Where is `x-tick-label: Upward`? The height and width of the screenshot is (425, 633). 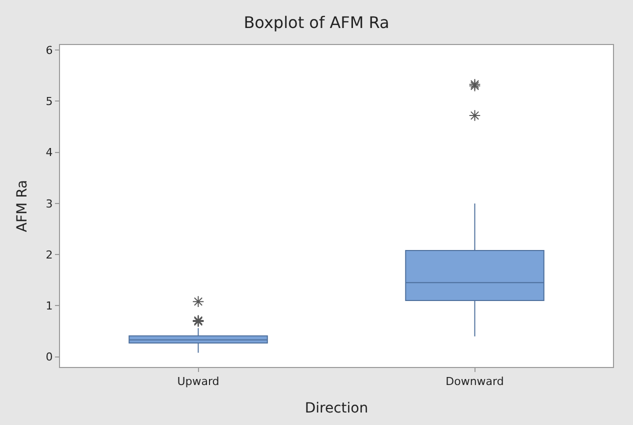 x-tick-label: Upward is located at coordinates (198, 381).